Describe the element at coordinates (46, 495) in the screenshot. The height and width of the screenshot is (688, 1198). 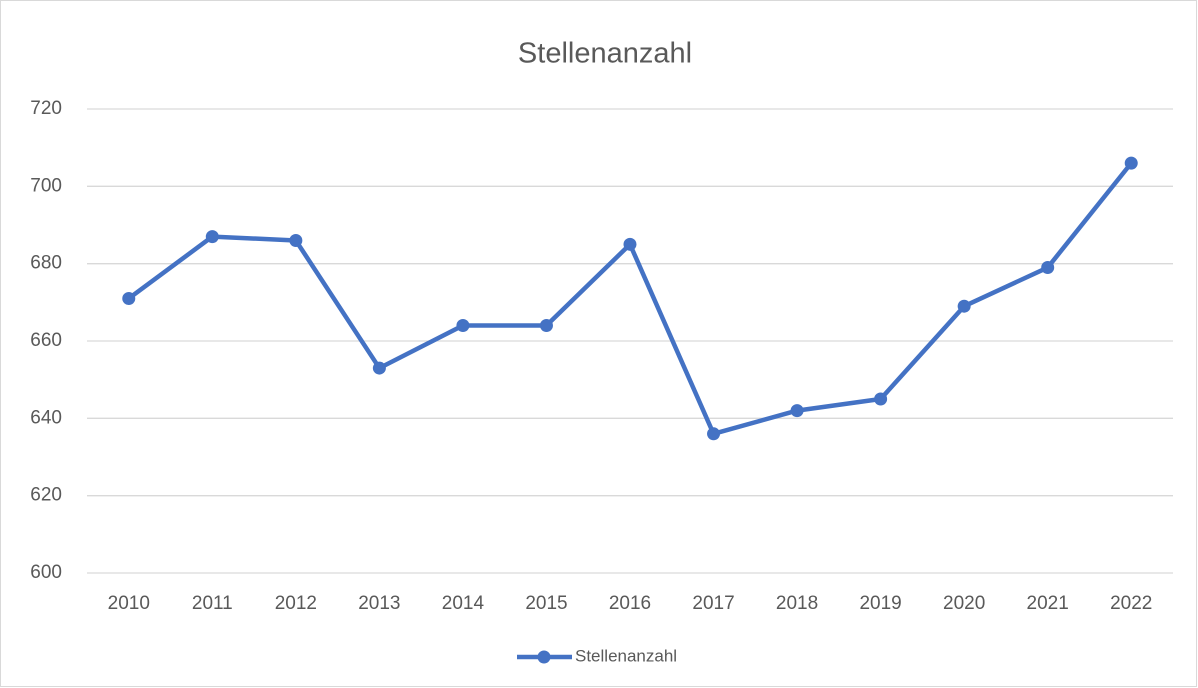
I see `y-tick-label: 620` at that location.